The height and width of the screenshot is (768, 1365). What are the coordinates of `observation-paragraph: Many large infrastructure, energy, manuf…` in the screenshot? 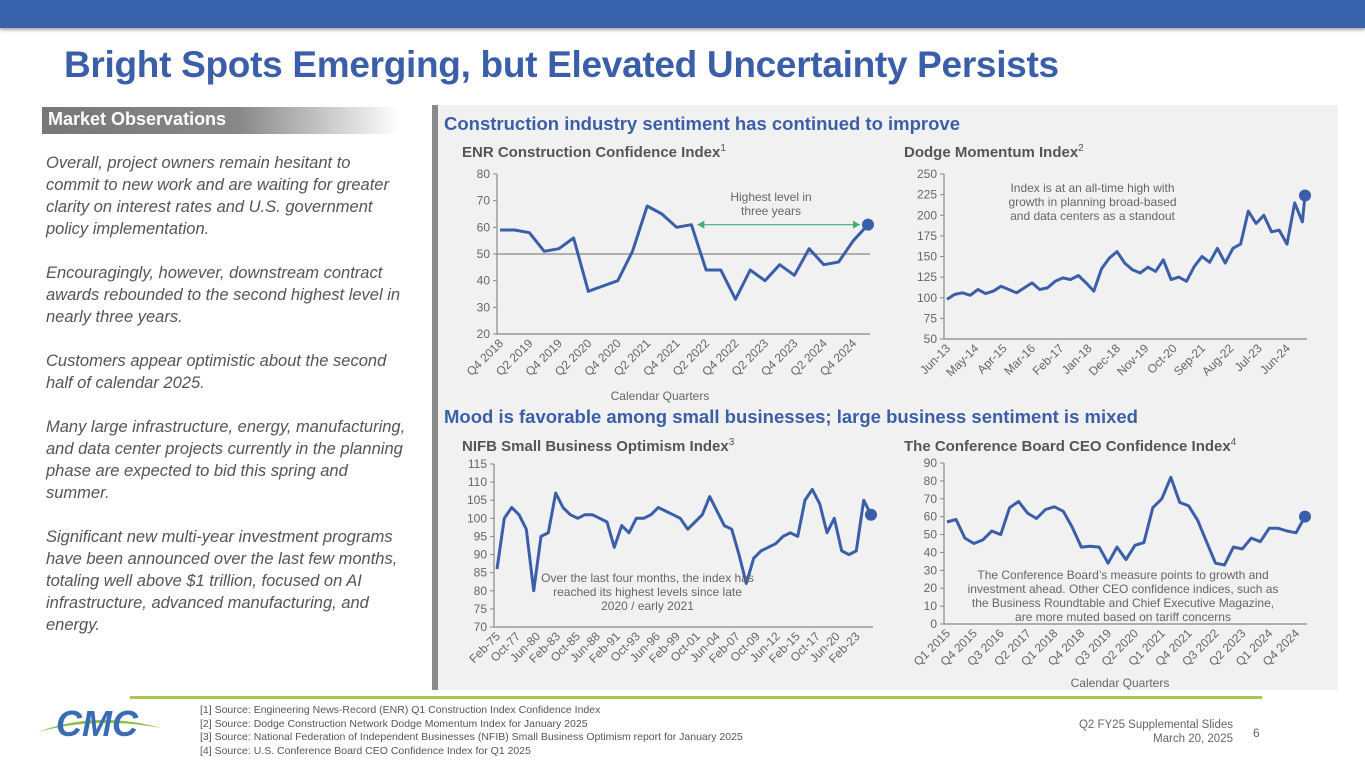 It's located at (226, 460).